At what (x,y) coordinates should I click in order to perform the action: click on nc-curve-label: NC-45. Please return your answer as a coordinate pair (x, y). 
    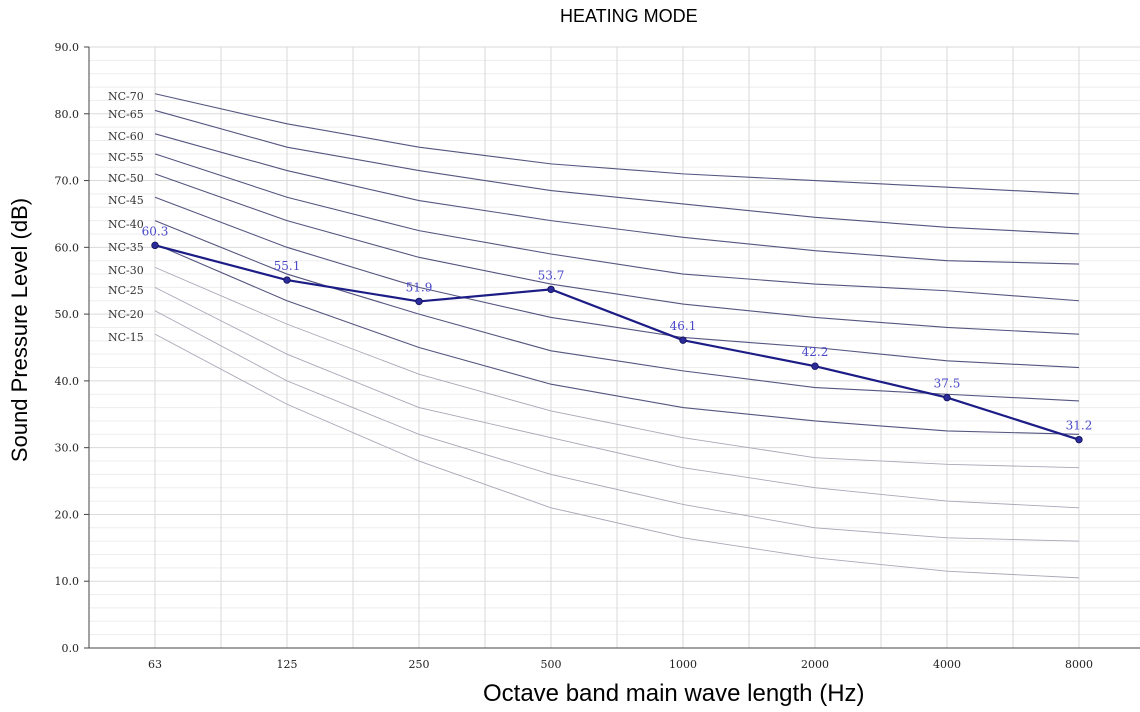
    Looking at the image, I should click on (126, 200).